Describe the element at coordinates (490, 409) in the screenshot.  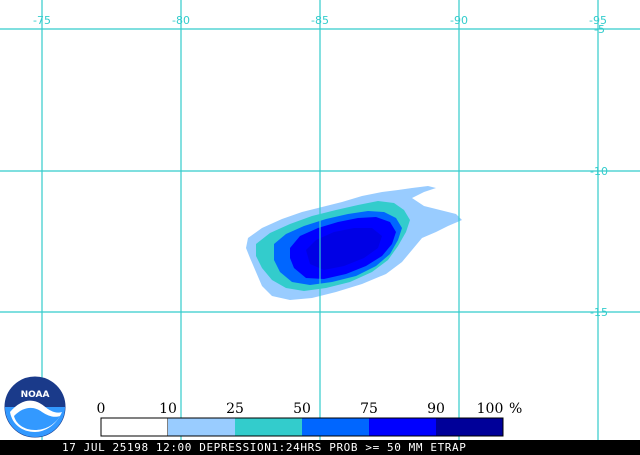
I see `legend-label-100: 100` at that location.